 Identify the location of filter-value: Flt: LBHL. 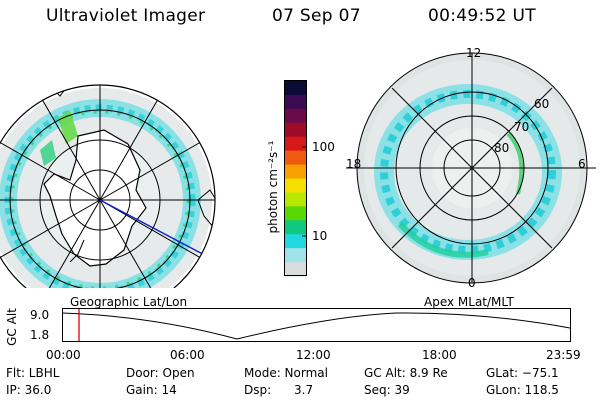
(33, 373).